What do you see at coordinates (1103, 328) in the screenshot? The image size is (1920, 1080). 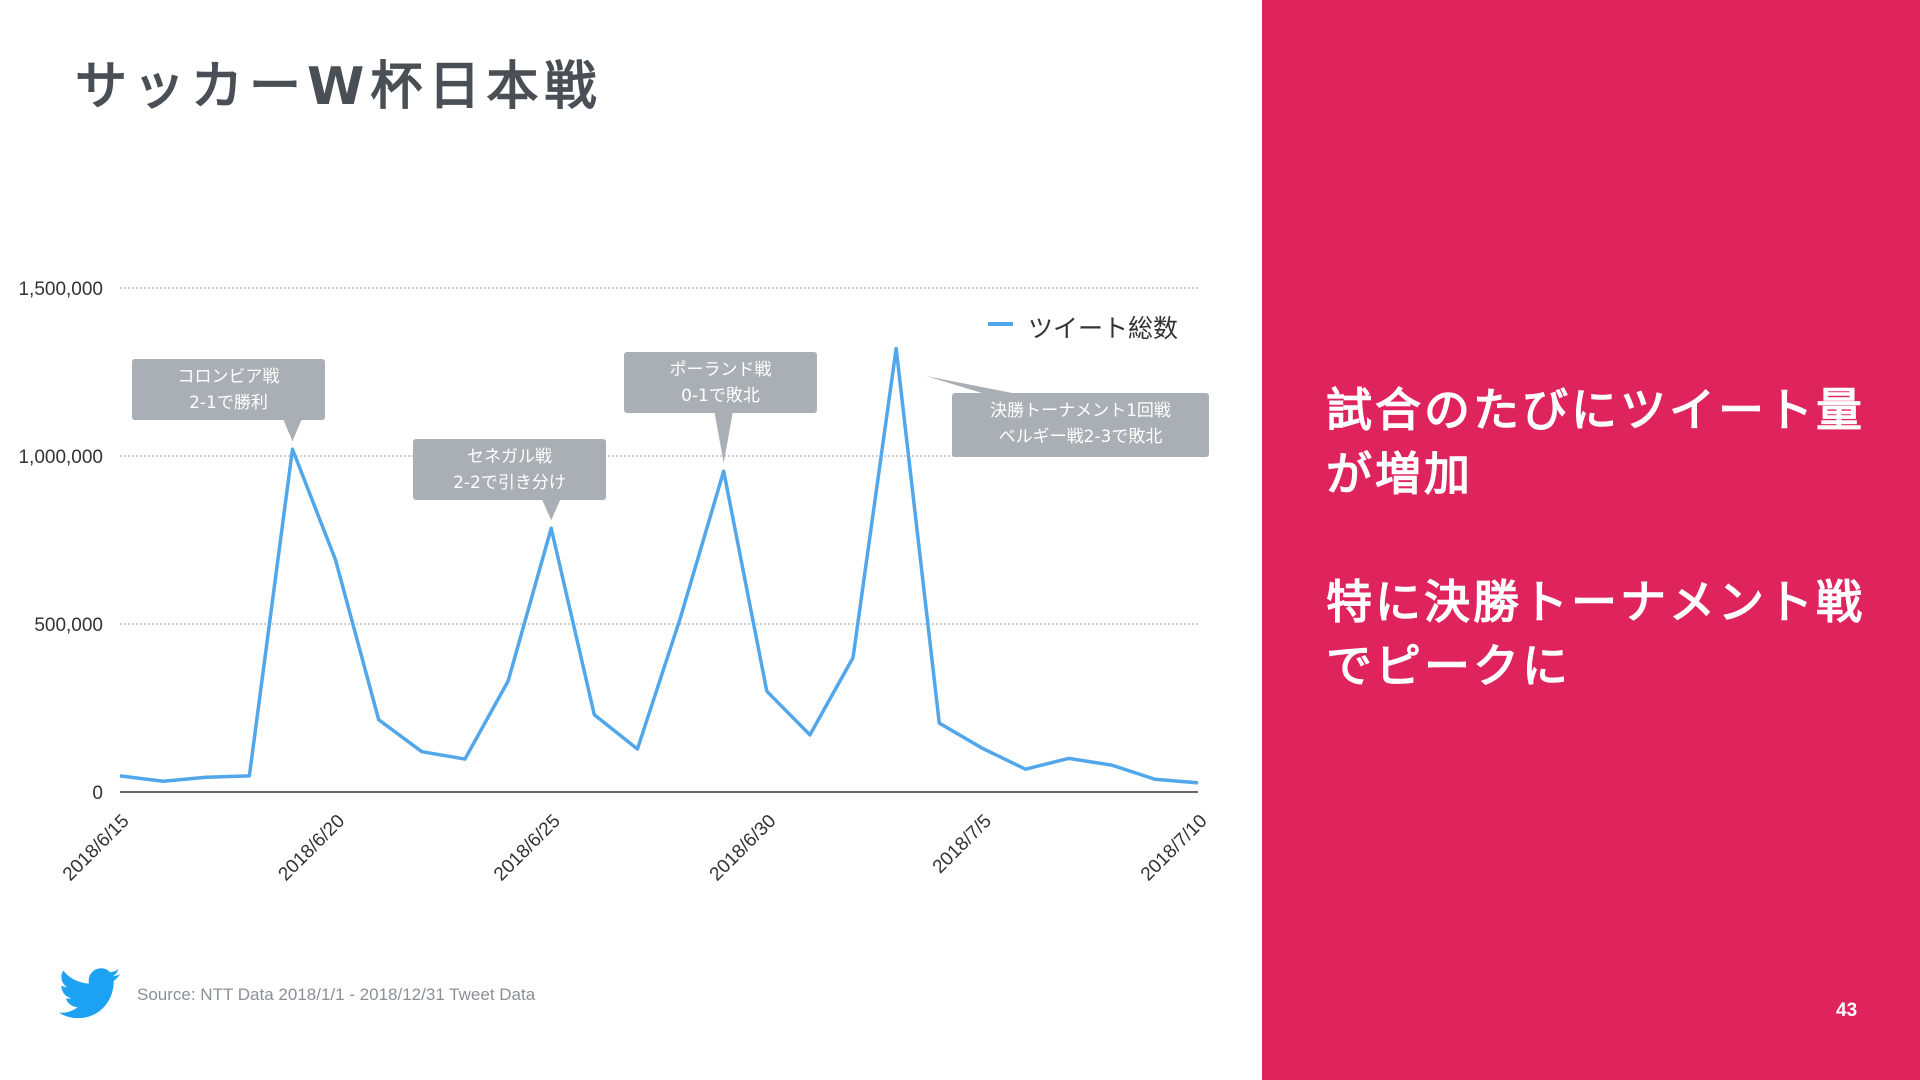 I see `legend-label: ツイート総数` at bounding box center [1103, 328].